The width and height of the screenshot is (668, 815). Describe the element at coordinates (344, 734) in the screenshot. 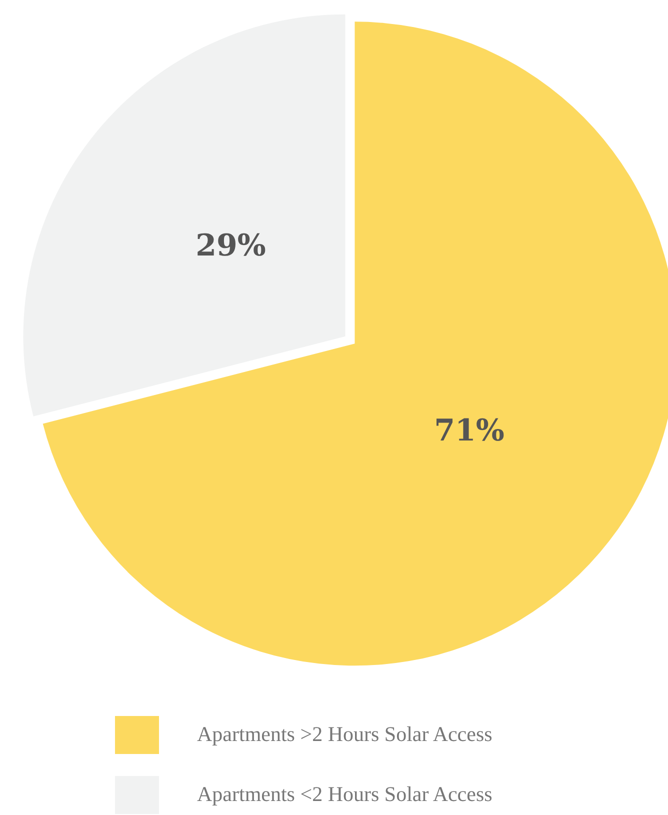

I see `legend-label: Apartments >2 Hours Solar Access` at that location.